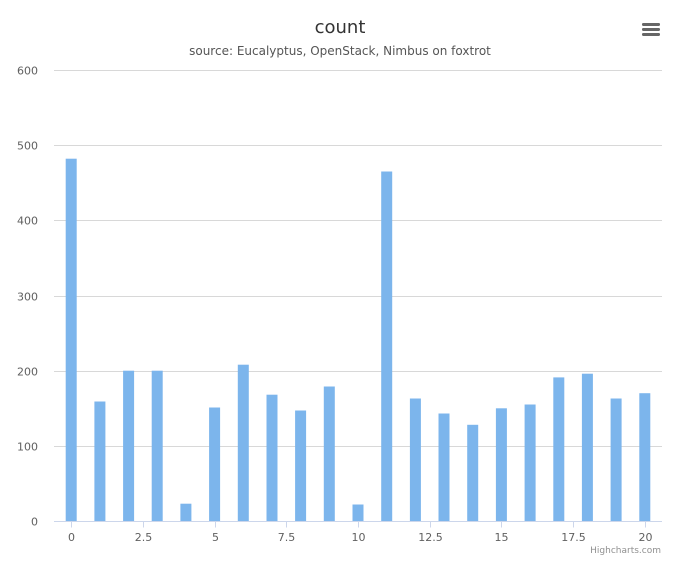 The height and width of the screenshot is (566, 680). What do you see at coordinates (359, 537) in the screenshot?
I see `x-tick-label: 10` at bounding box center [359, 537].